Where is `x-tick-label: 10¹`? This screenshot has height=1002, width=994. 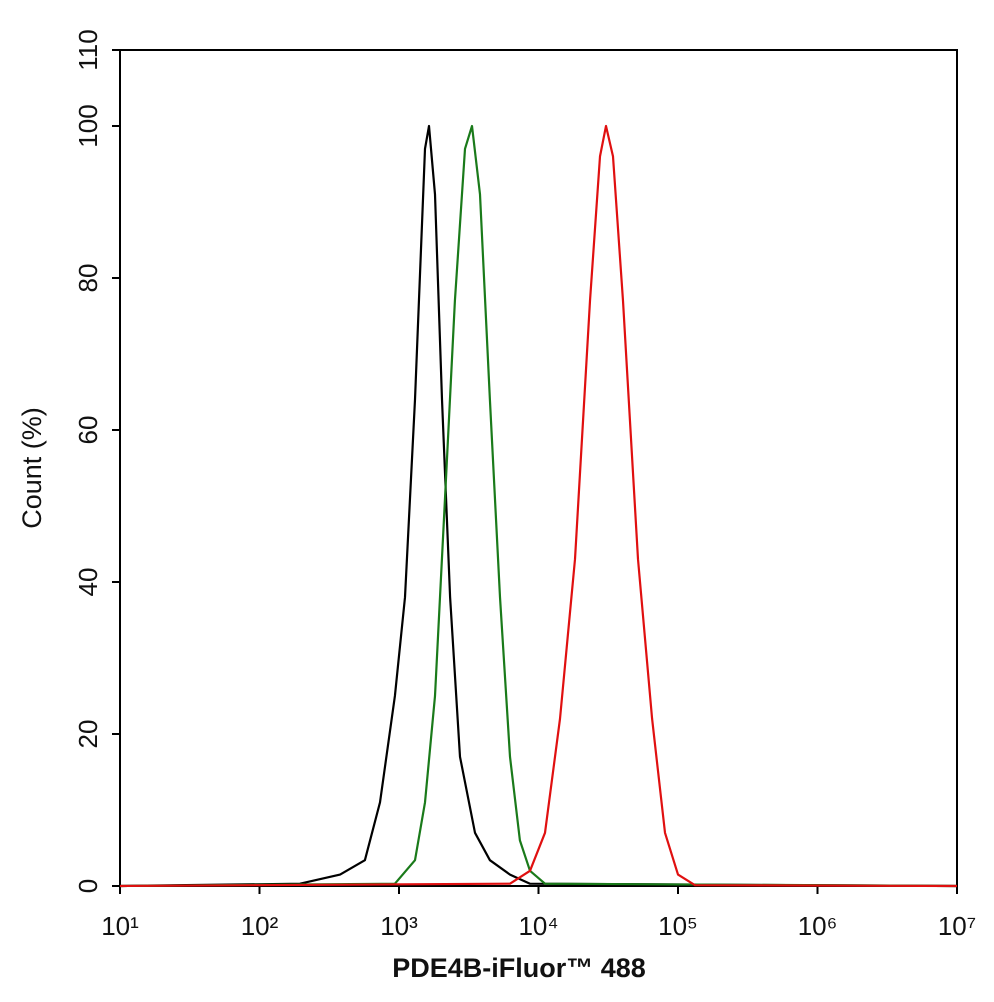
x-tick-label: 10¹ is located at coordinates (120, 926).